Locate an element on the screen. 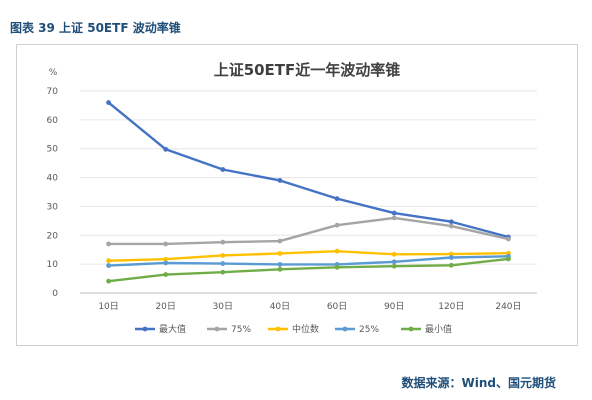 The height and width of the screenshot is (400, 592). legend-item: 中位数 is located at coordinates (293, 329).